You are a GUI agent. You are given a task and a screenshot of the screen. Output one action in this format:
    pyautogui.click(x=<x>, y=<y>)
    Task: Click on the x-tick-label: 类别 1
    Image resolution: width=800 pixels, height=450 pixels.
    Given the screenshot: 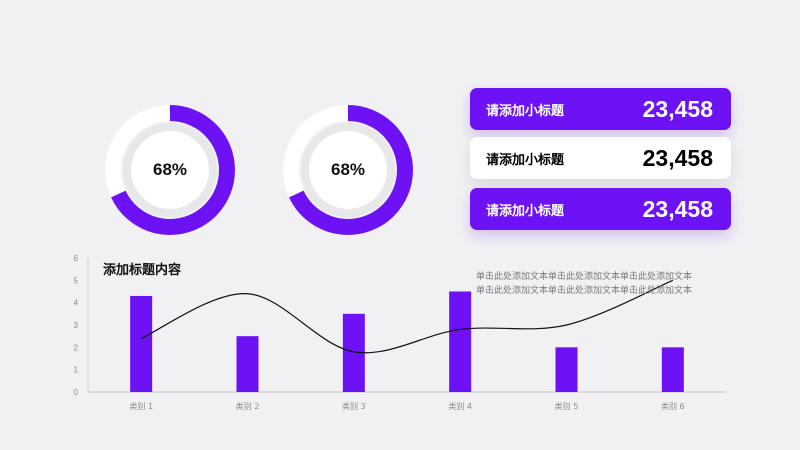 What is the action you would take?
    pyautogui.click(x=141, y=406)
    